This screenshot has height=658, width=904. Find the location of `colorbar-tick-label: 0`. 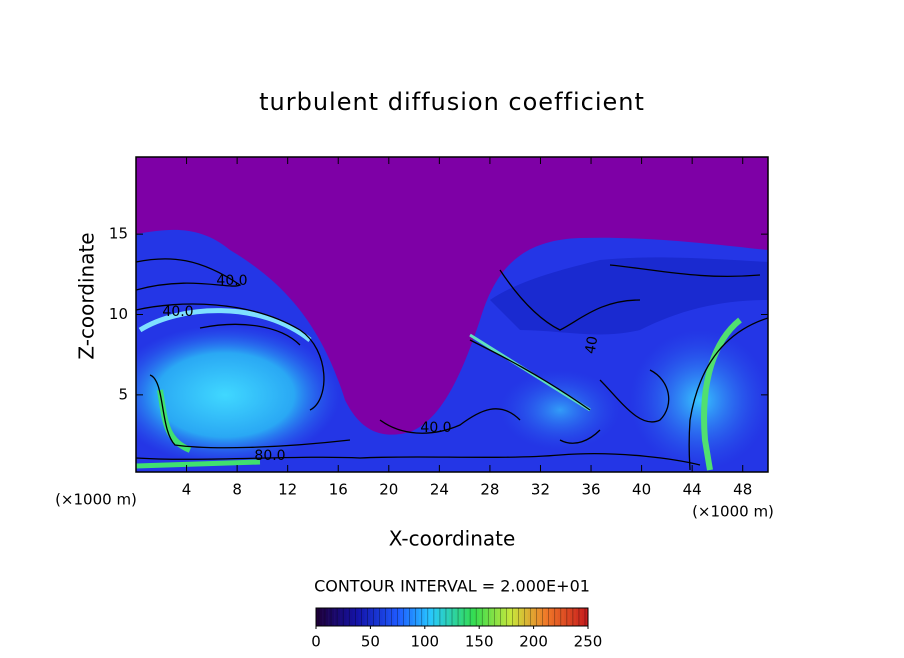

colorbar-tick-label: 0 is located at coordinates (316, 642).